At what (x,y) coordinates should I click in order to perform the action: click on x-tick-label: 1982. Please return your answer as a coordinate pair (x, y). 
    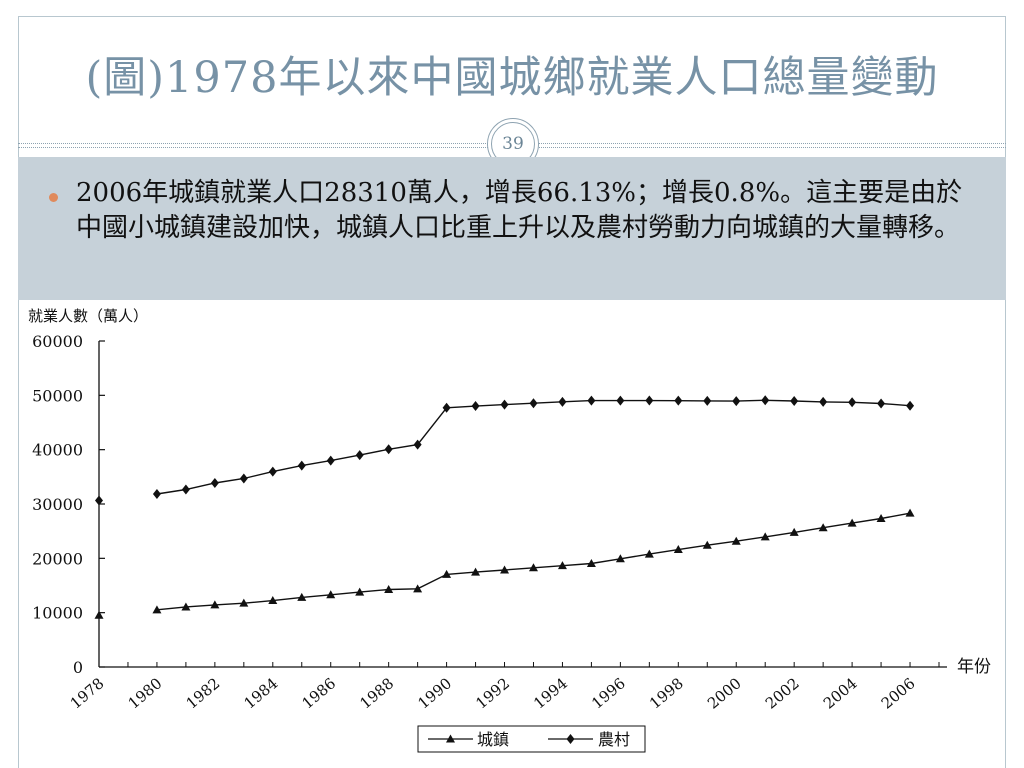
    Looking at the image, I should click on (203, 693).